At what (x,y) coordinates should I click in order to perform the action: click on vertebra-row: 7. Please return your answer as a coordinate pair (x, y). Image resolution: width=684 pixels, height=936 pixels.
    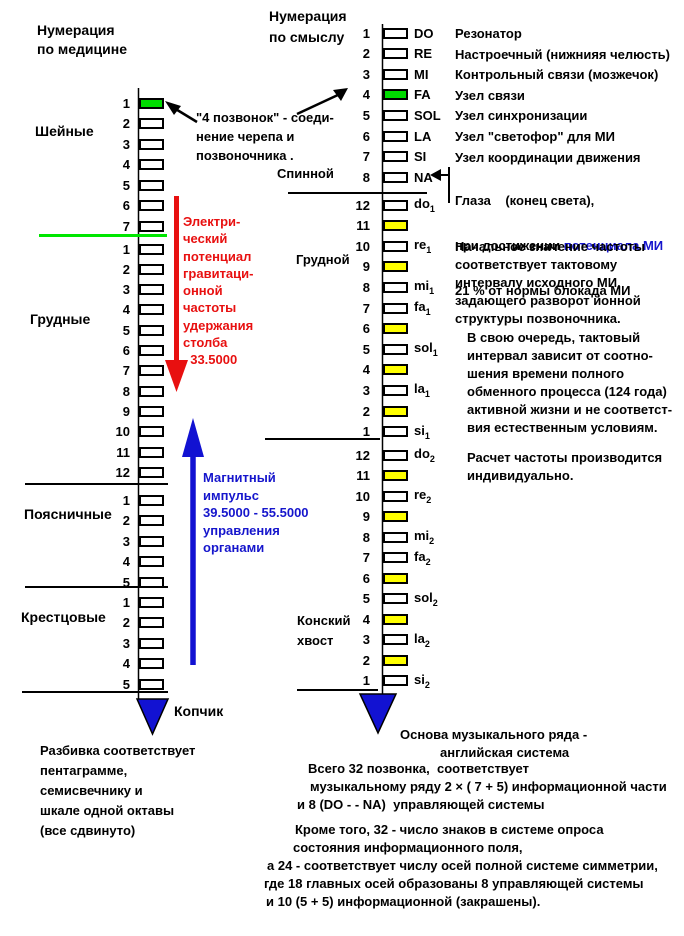
    Looking at the image, I should click on (134, 226).